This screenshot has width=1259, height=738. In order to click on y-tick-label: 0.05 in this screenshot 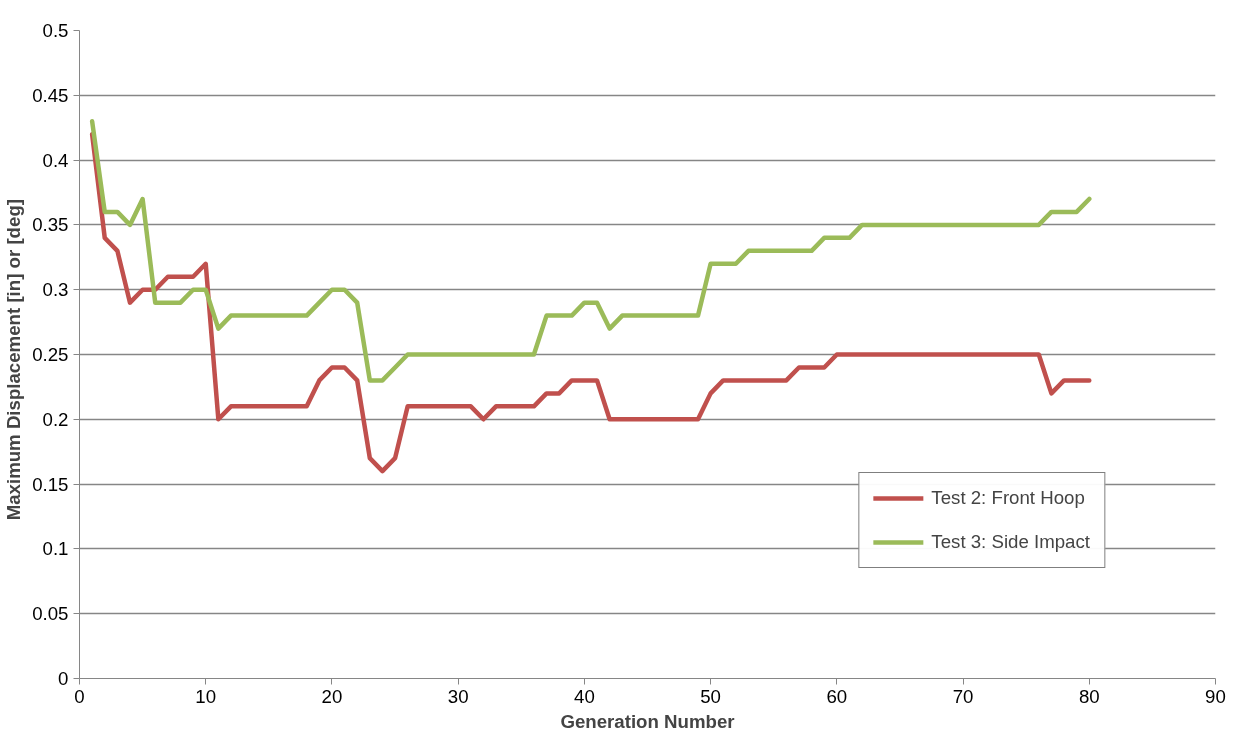, I will do `click(50, 614)`.